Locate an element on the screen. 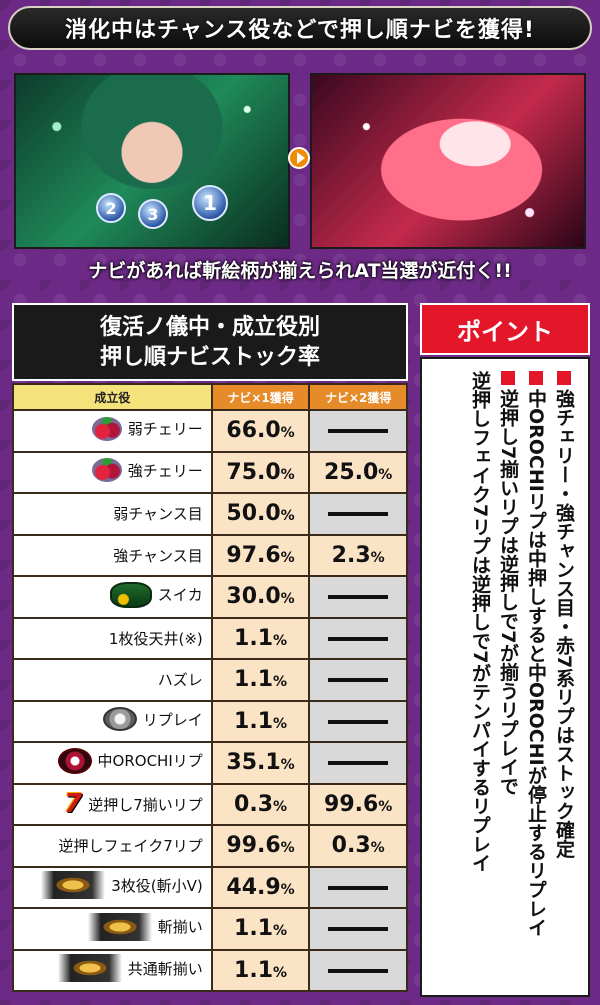 The height and width of the screenshot is (1005, 600). top-banner: 消化中はチャンス役などで押し順ナビを獲得! is located at coordinates (300, 28).